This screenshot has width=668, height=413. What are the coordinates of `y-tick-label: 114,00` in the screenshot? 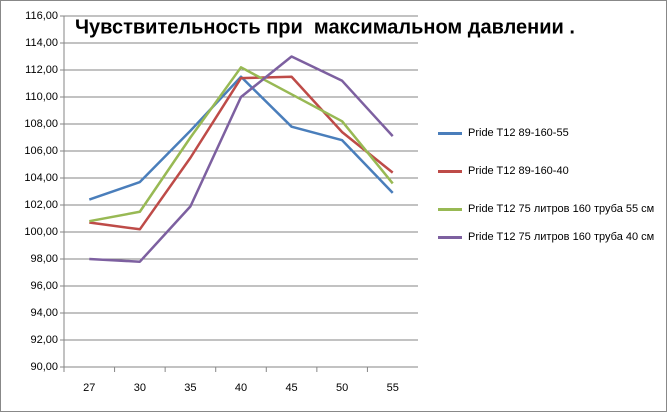 It's located at (41, 43).